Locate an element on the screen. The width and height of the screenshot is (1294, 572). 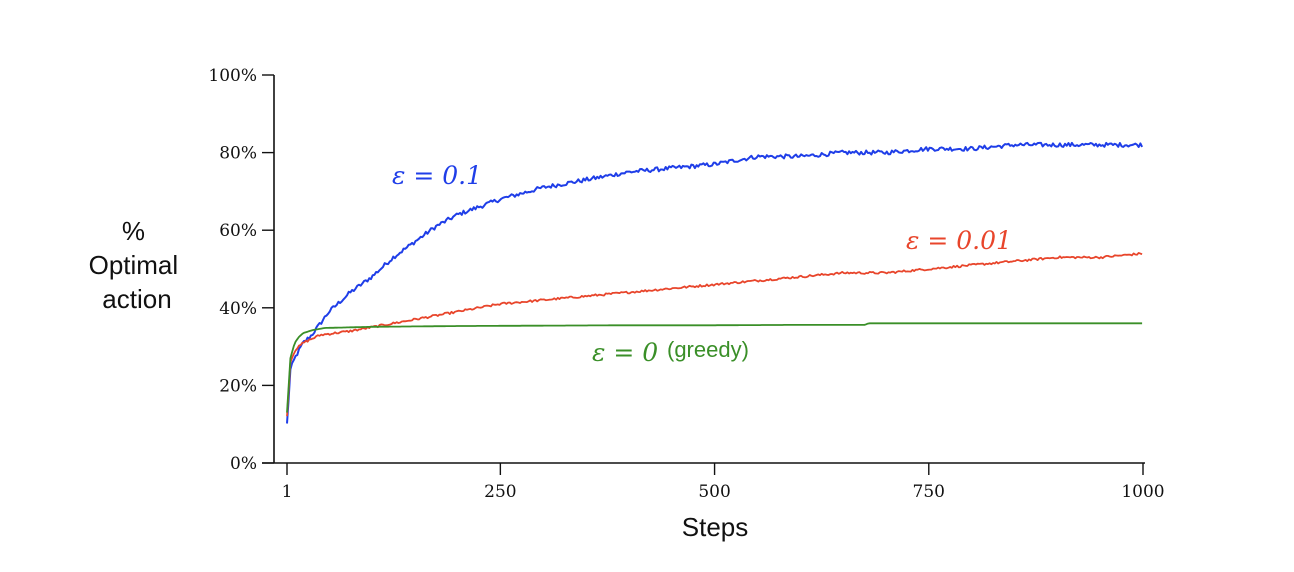
x-tick-label: 750 is located at coordinates (929, 492).